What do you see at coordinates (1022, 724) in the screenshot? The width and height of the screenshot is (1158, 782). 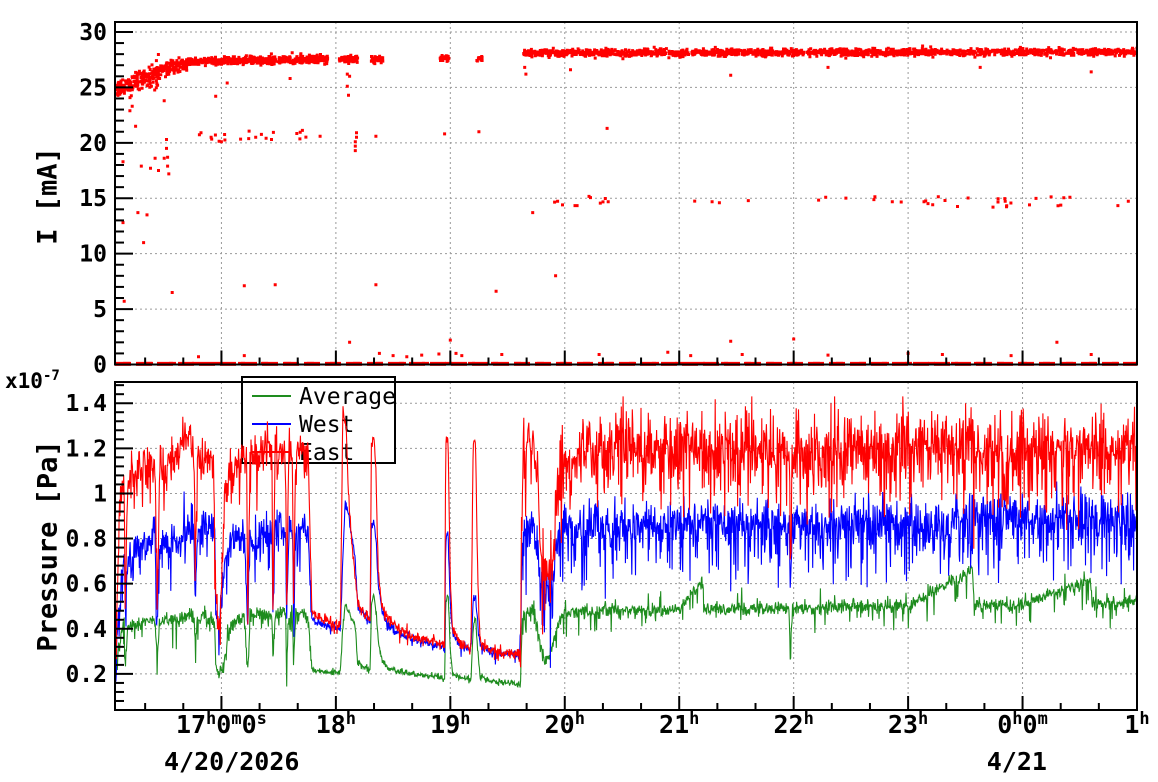 I see `x-tick-label: 0h0m` at bounding box center [1022, 724].